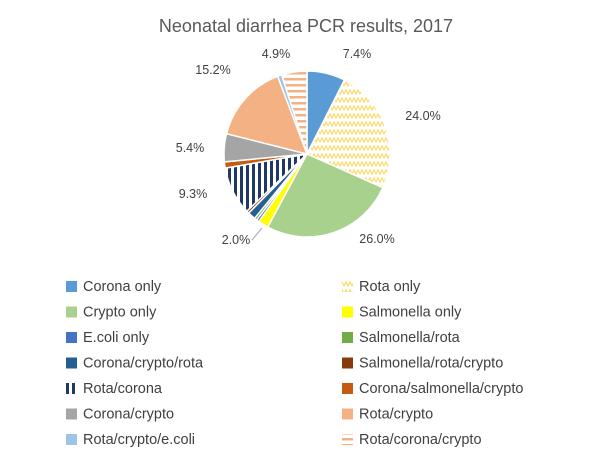 The height and width of the screenshot is (472, 609). I want to click on legend-swatch-rota-crypto, so click(347, 414).